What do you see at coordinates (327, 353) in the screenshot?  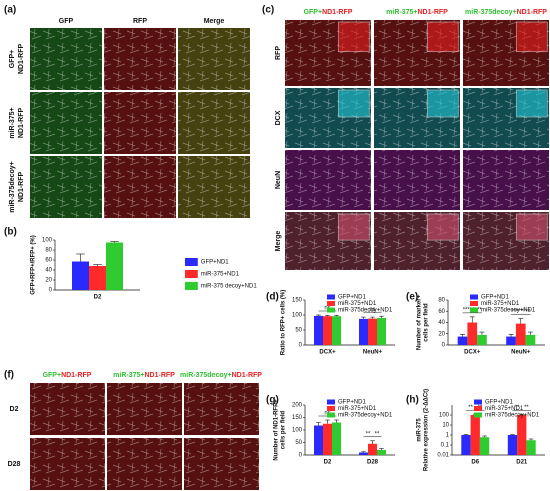 I see `x-tick-label: DCX+` at bounding box center [327, 353].